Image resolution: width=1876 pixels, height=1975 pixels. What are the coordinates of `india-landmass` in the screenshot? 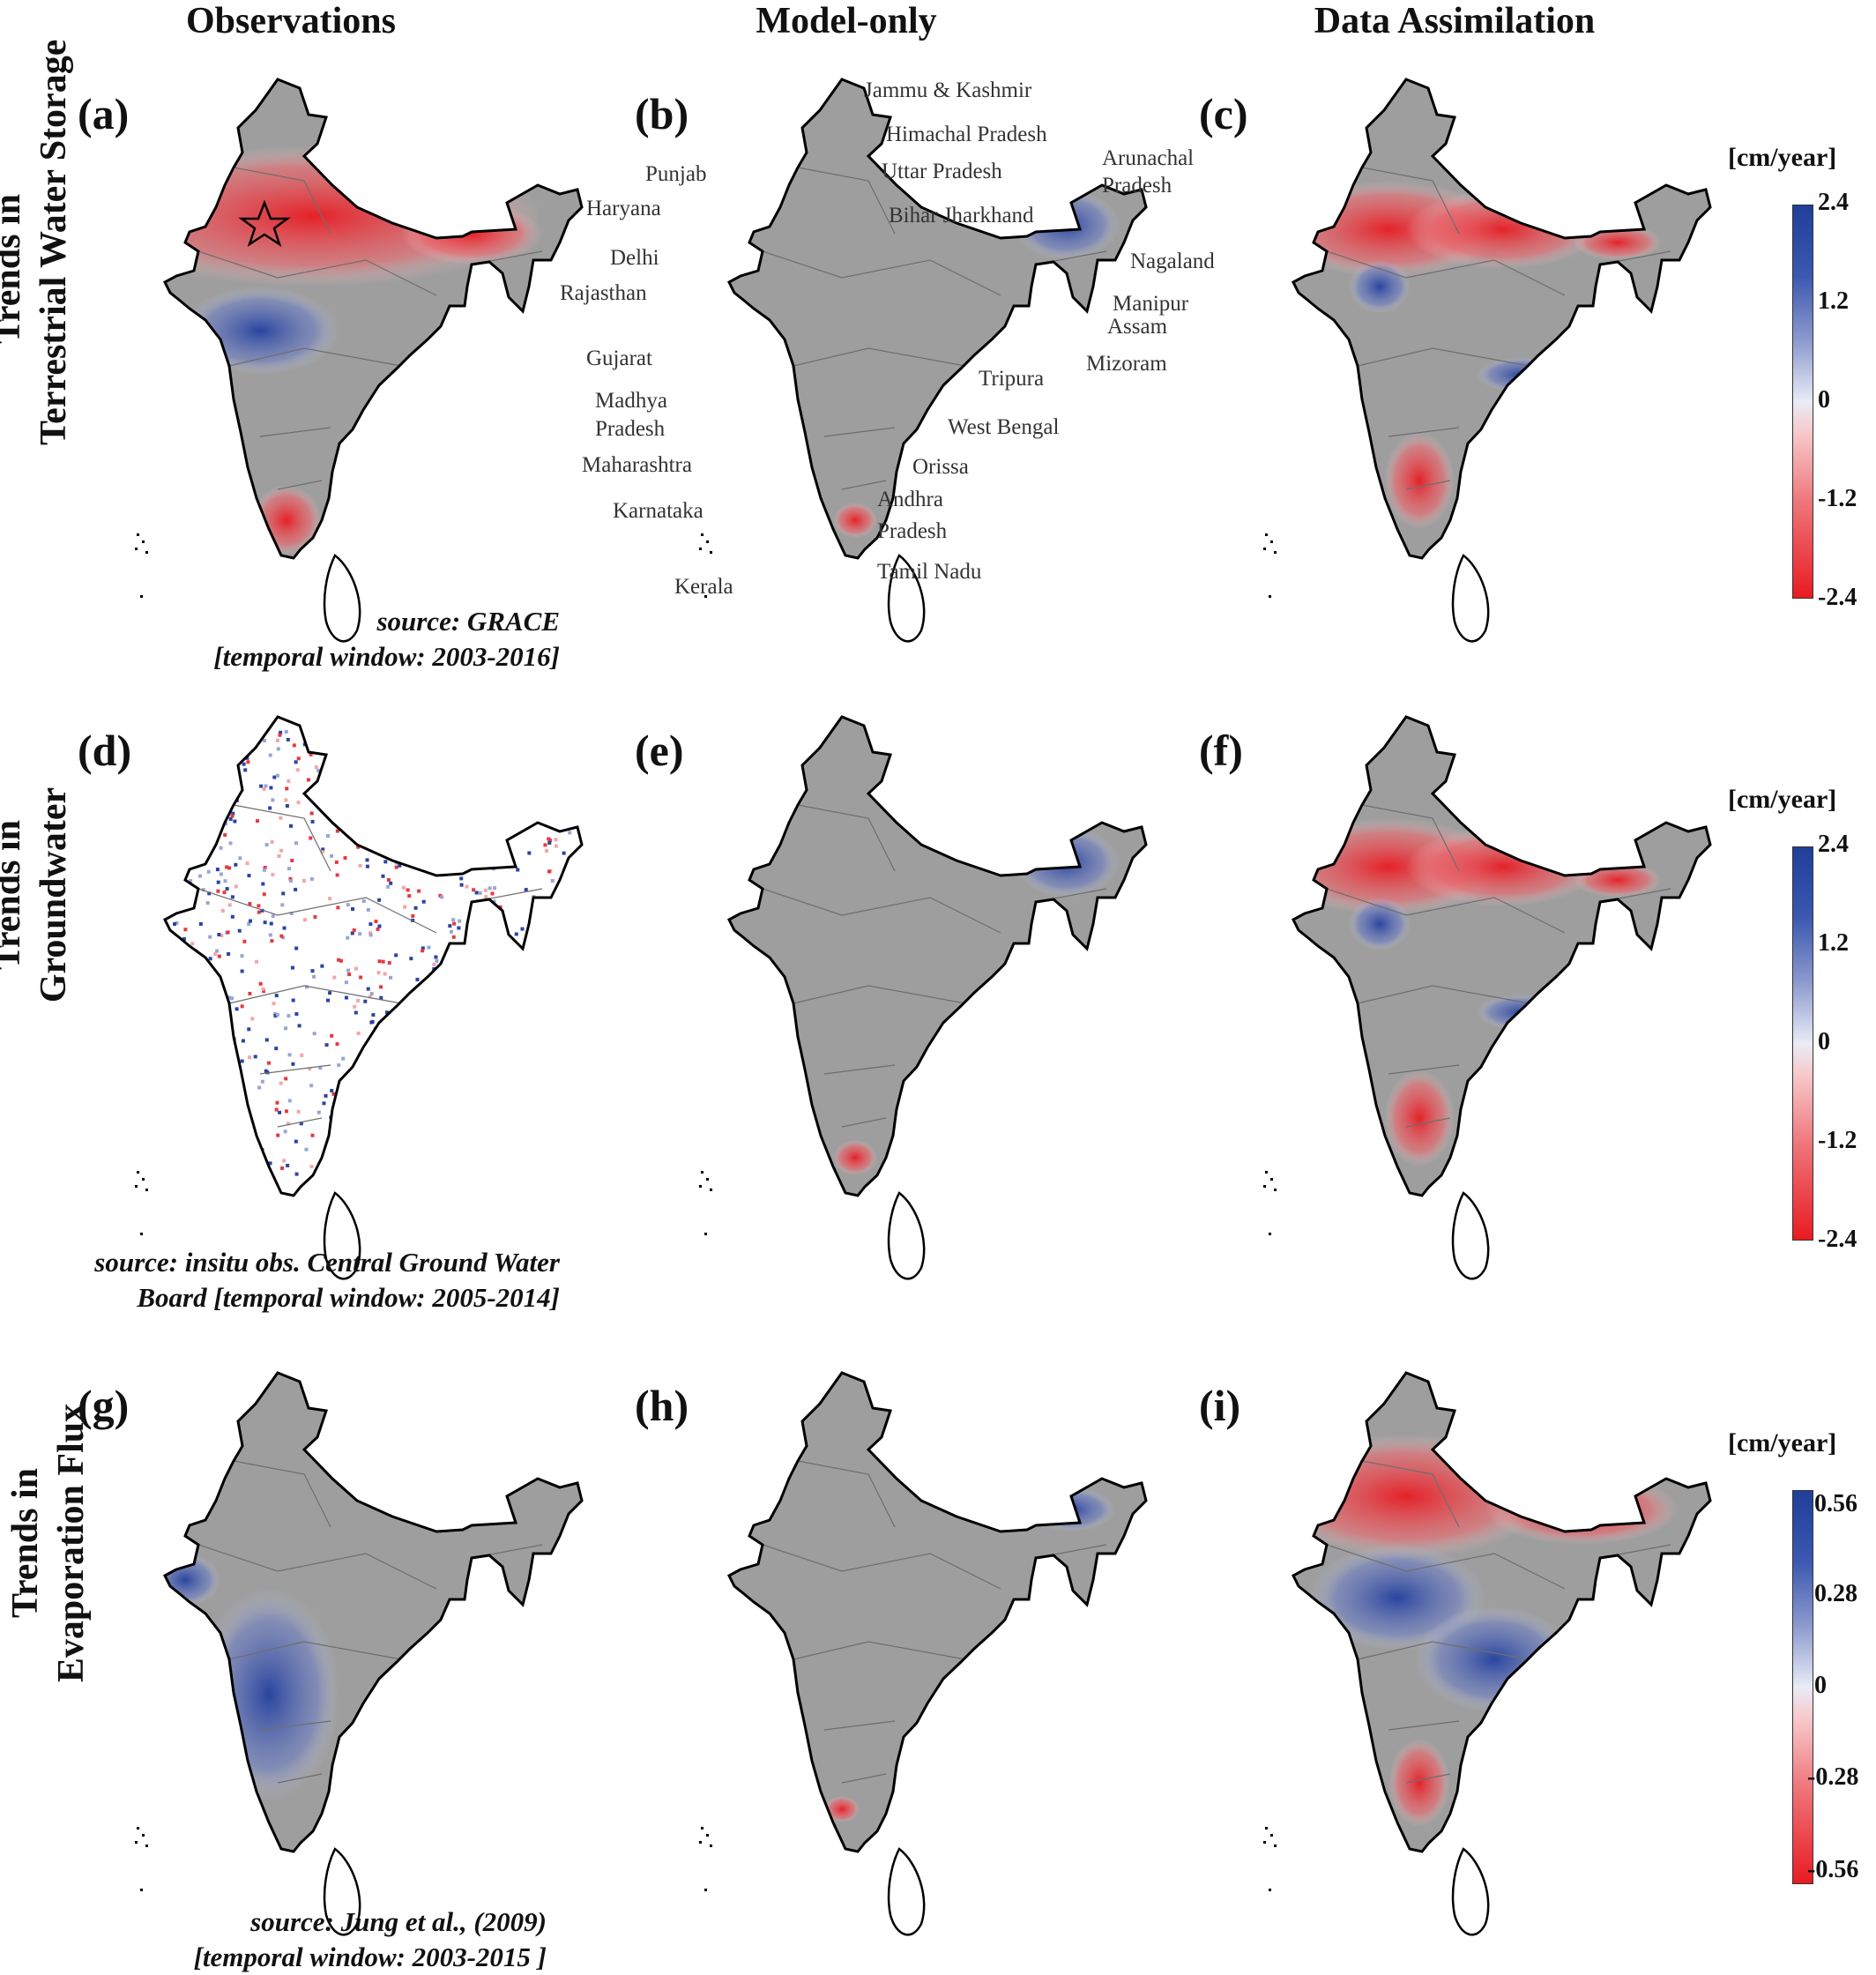 It's located at (1501, 957).